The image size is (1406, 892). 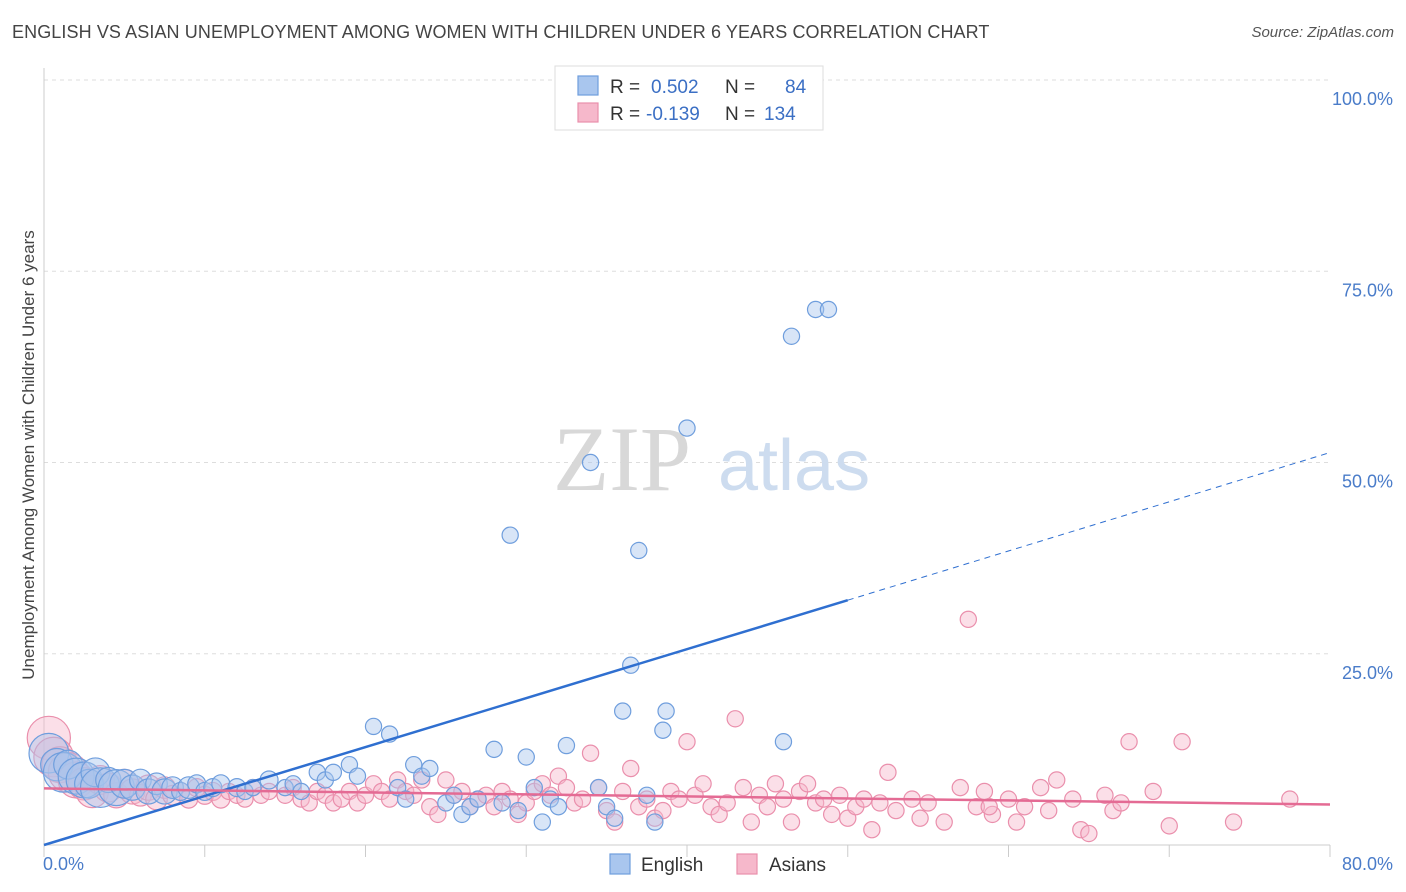 What do you see at coordinates (687, 796) in the screenshot?
I see `asians-trend-line` at bounding box center [687, 796].